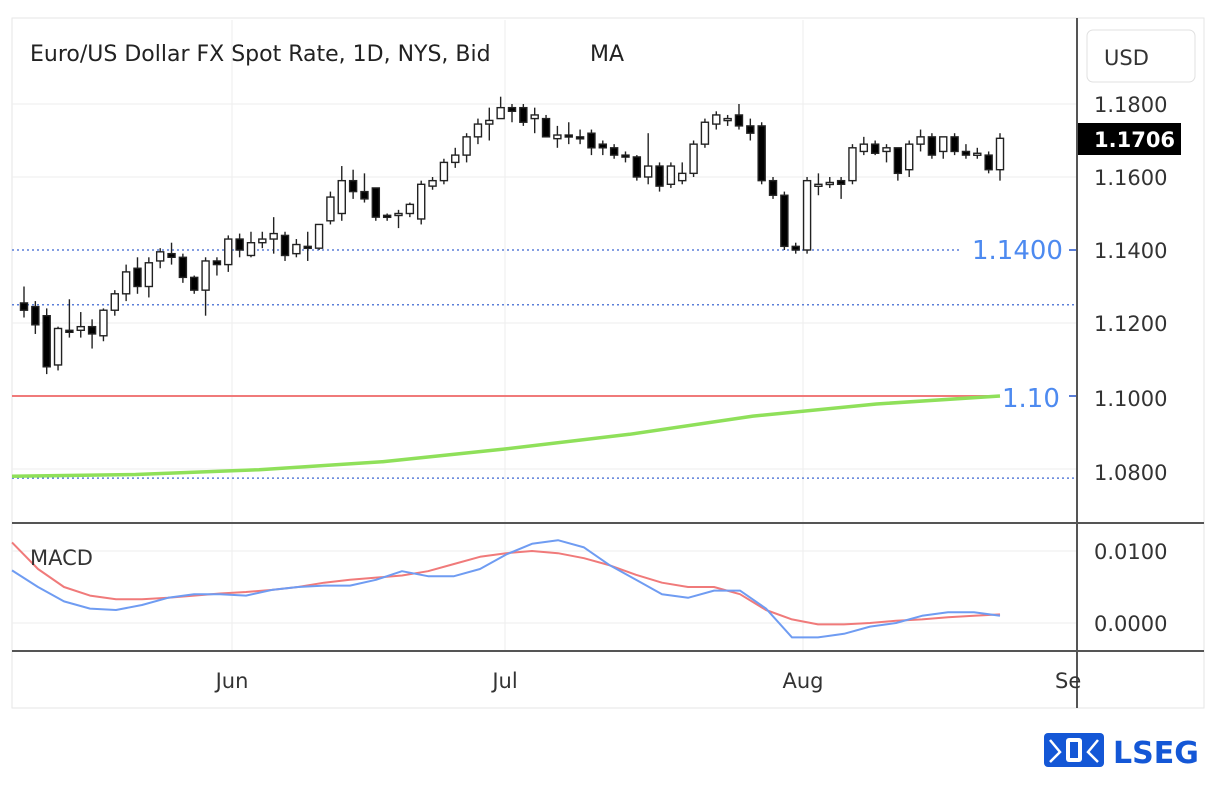  What do you see at coordinates (1130, 624) in the screenshot?
I see `macd-tick: 0.0000` at bounding box center [1130, 624].